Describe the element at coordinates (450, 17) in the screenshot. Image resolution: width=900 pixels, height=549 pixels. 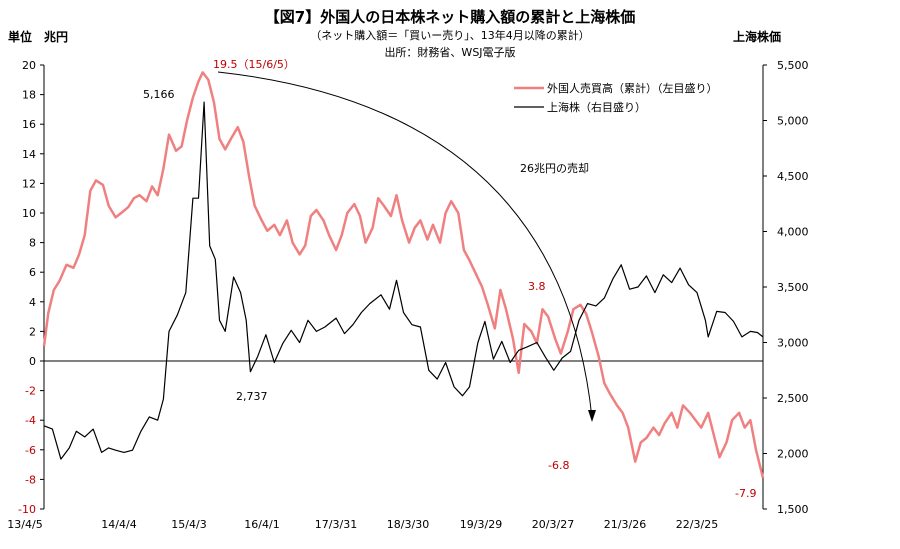
I see `chart-title: 【図7】外国人の日本株ネット購入額の累計と上海株価` at that location.